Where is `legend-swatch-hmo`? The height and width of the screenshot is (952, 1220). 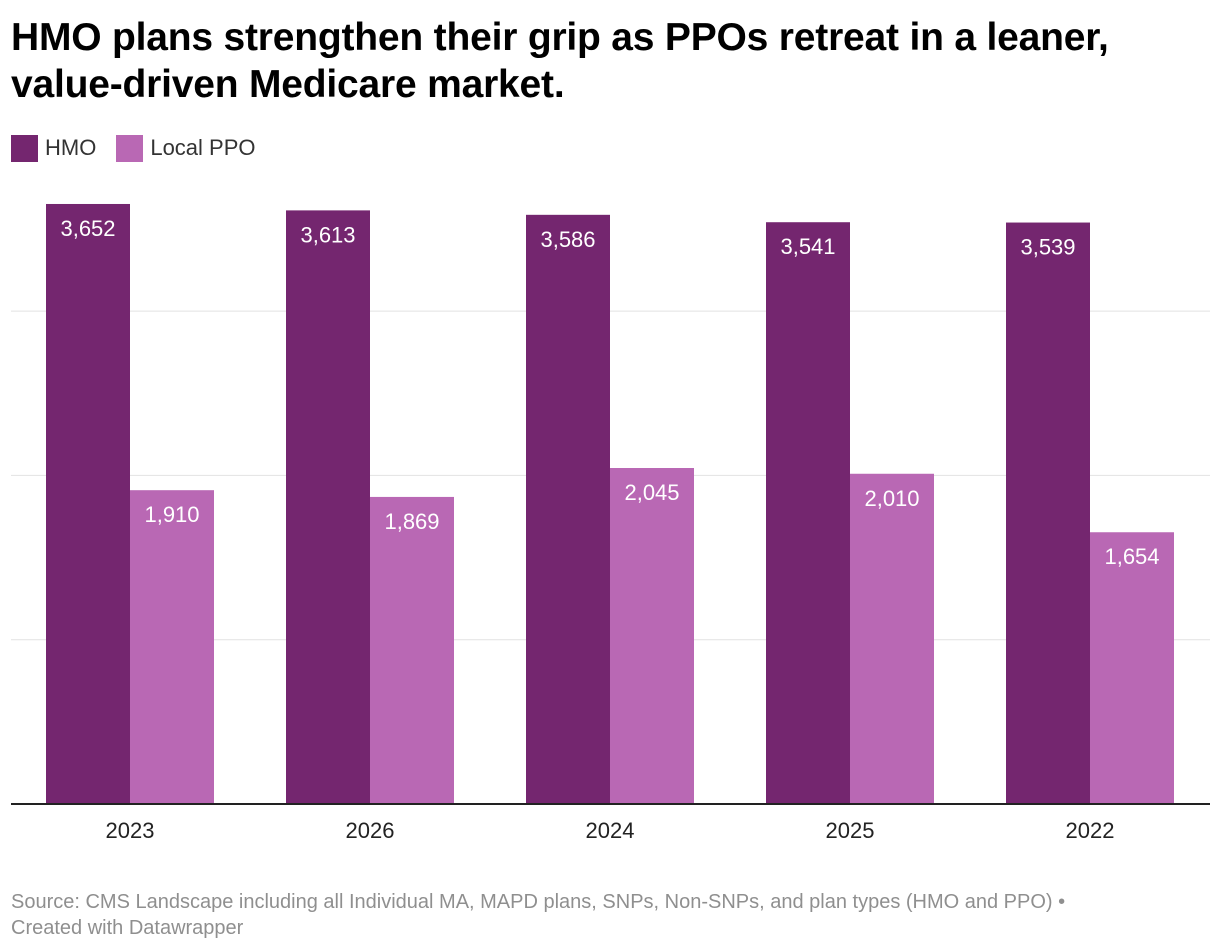
legend-swatch-hmo is located at coordinates (24, 148).